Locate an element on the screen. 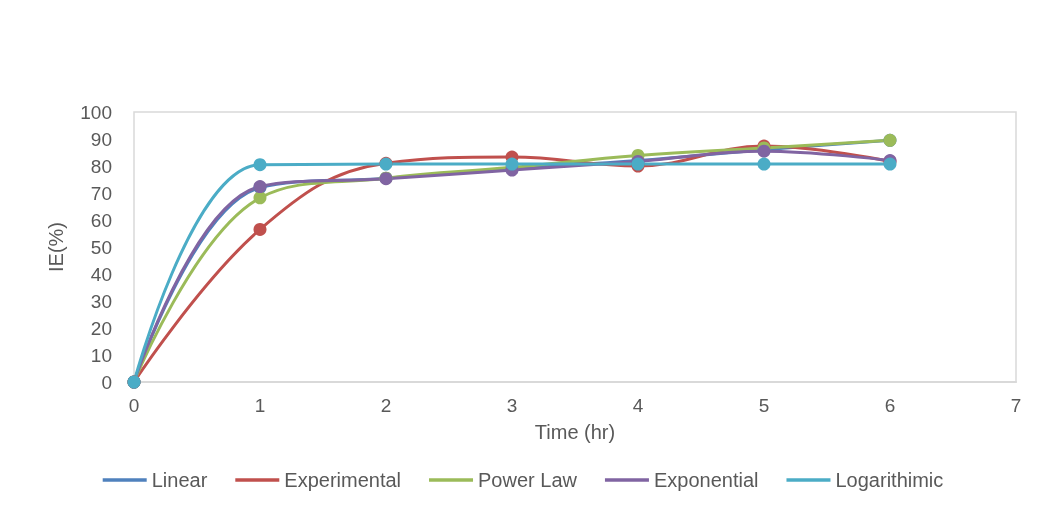 Image resolution: width=1046 pixels, height=519 pixels. x-tick-label: 7 is located at coordinates (1016, 405).